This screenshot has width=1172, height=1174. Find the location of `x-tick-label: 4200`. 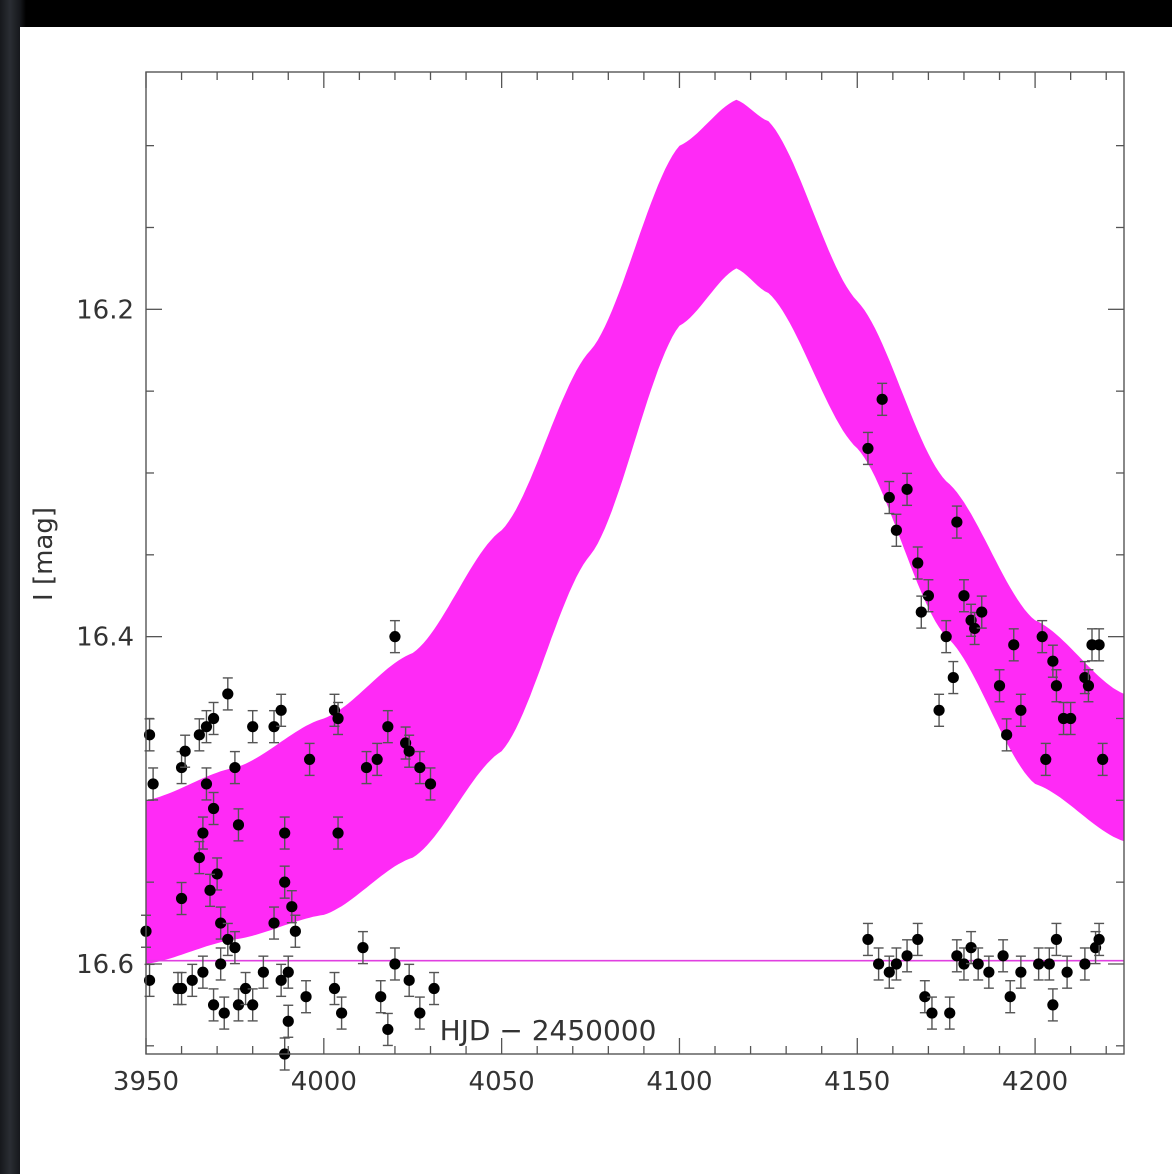

x-tick-label: 4200 is located at coordinates (1035, 1082).